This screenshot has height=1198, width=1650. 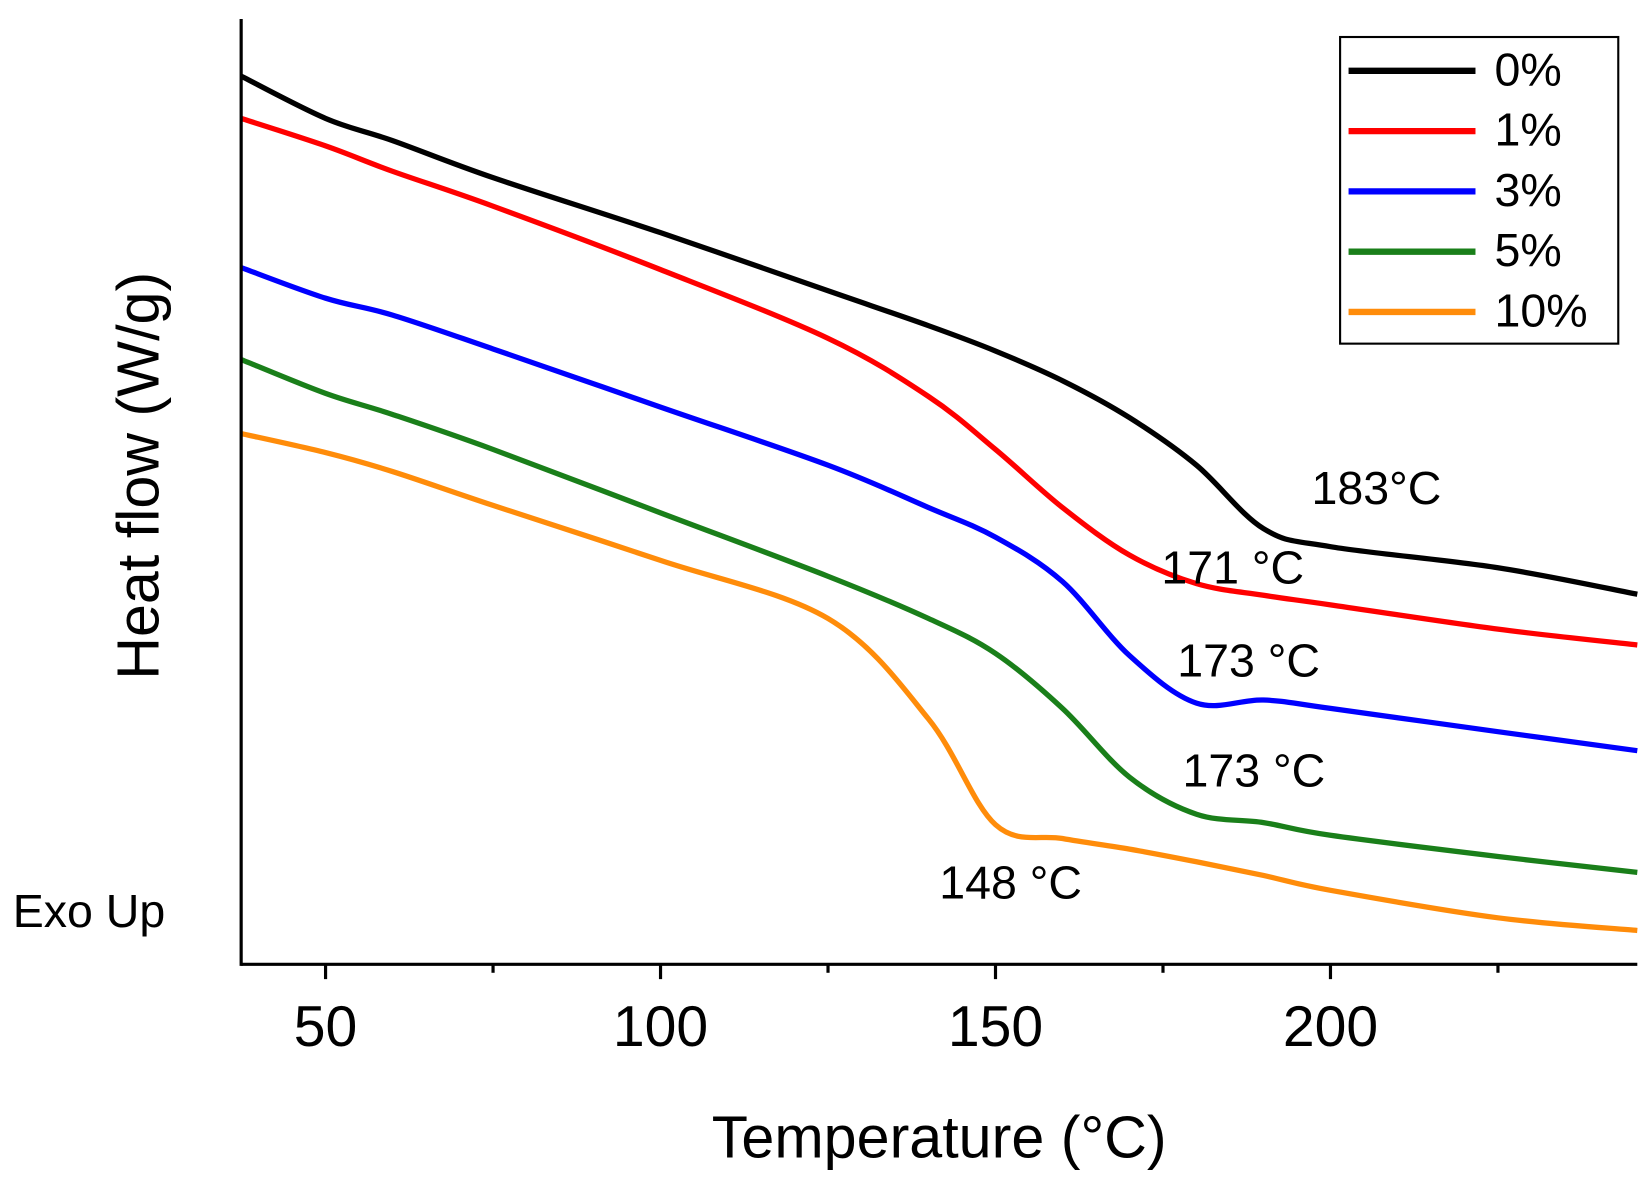 What do you see at coordinates (326, 1027) in the screenshot?
I see `x-tick-label: 50` at bounding box center [326, 1027].